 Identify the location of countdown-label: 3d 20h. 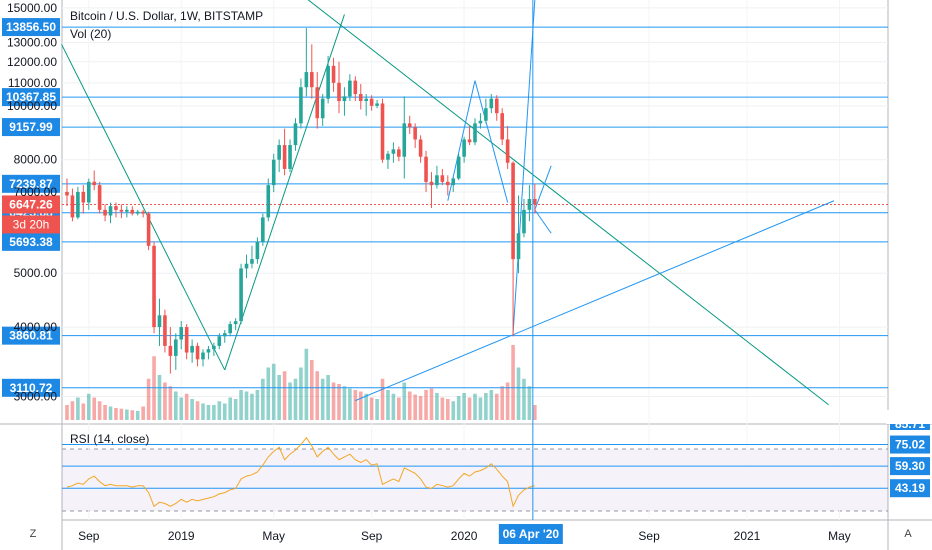
(31, 224).